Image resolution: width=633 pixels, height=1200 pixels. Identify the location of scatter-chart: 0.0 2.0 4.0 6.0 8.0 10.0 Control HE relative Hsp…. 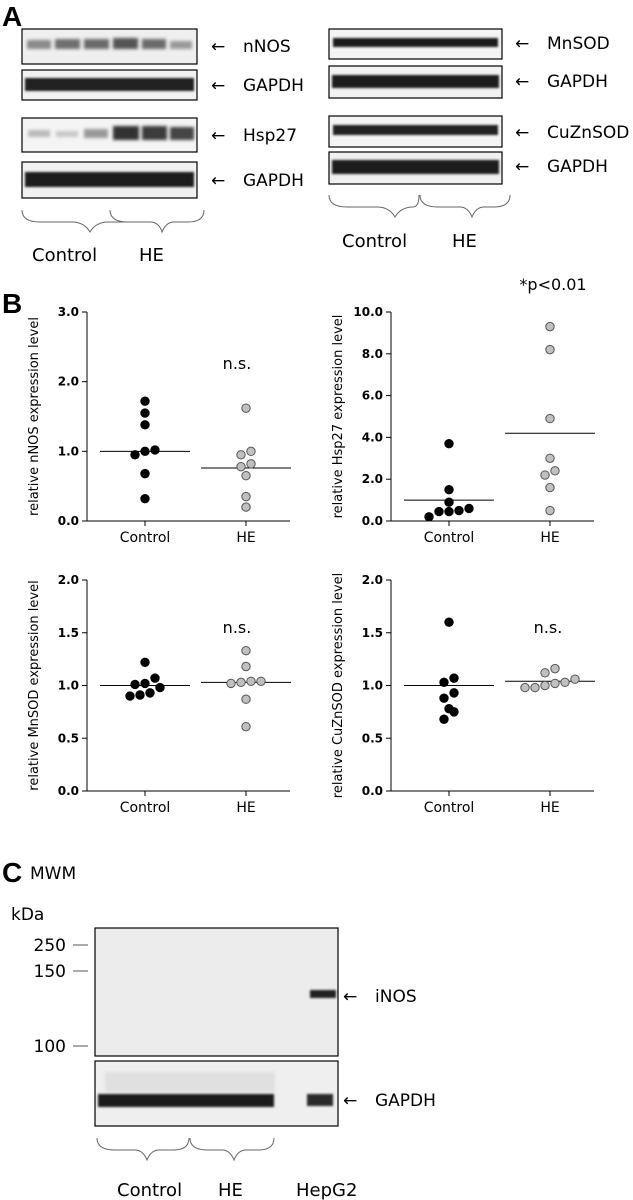
(463, 410).